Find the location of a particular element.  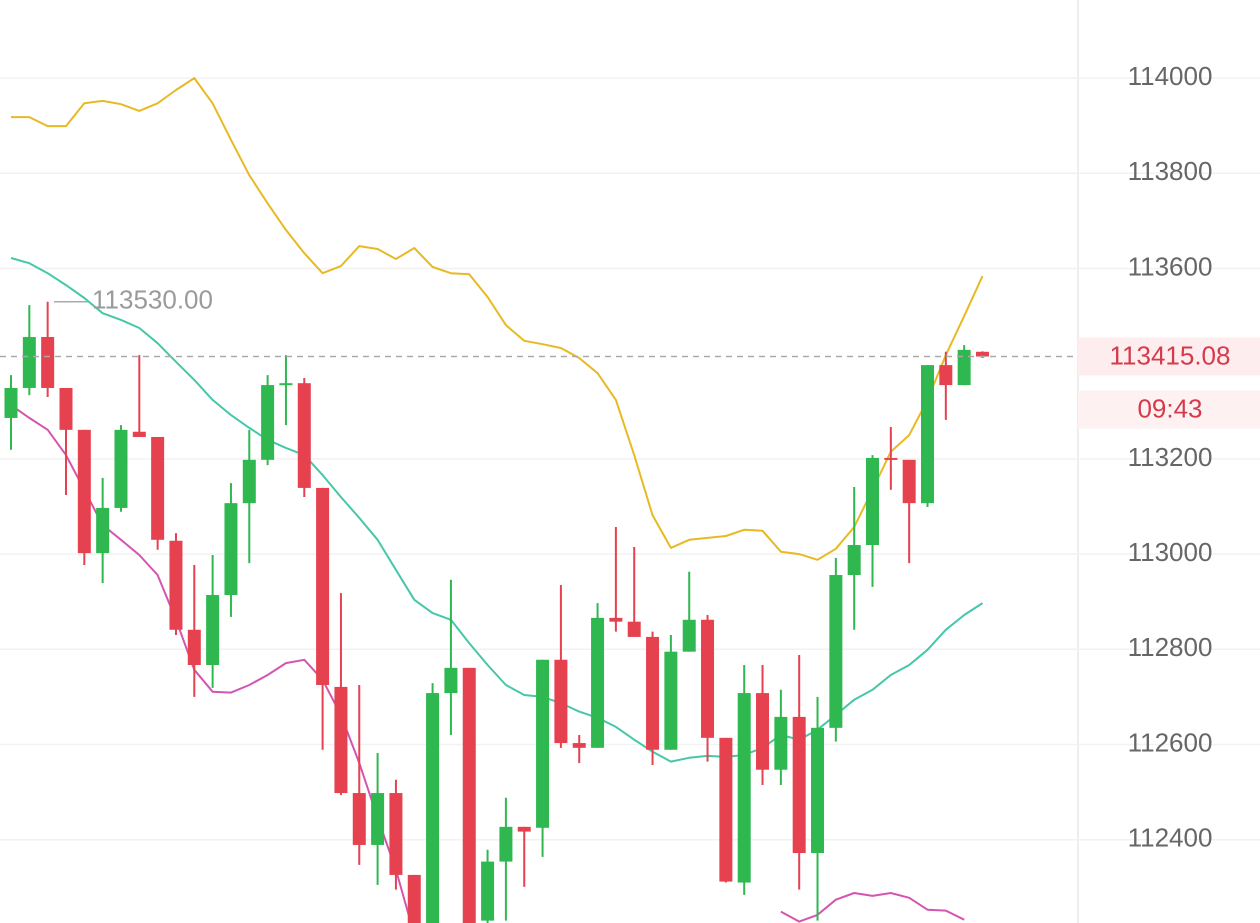

y-tick-label: 113600 is located at coordinates (1170, 266).